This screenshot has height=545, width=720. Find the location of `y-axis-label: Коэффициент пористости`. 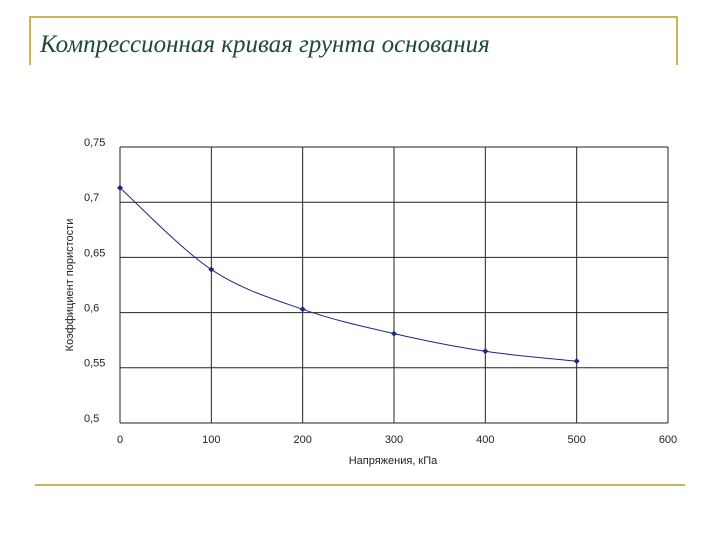

y-axis-label: Коэффициент пористости is located at coordinates (70, 285).